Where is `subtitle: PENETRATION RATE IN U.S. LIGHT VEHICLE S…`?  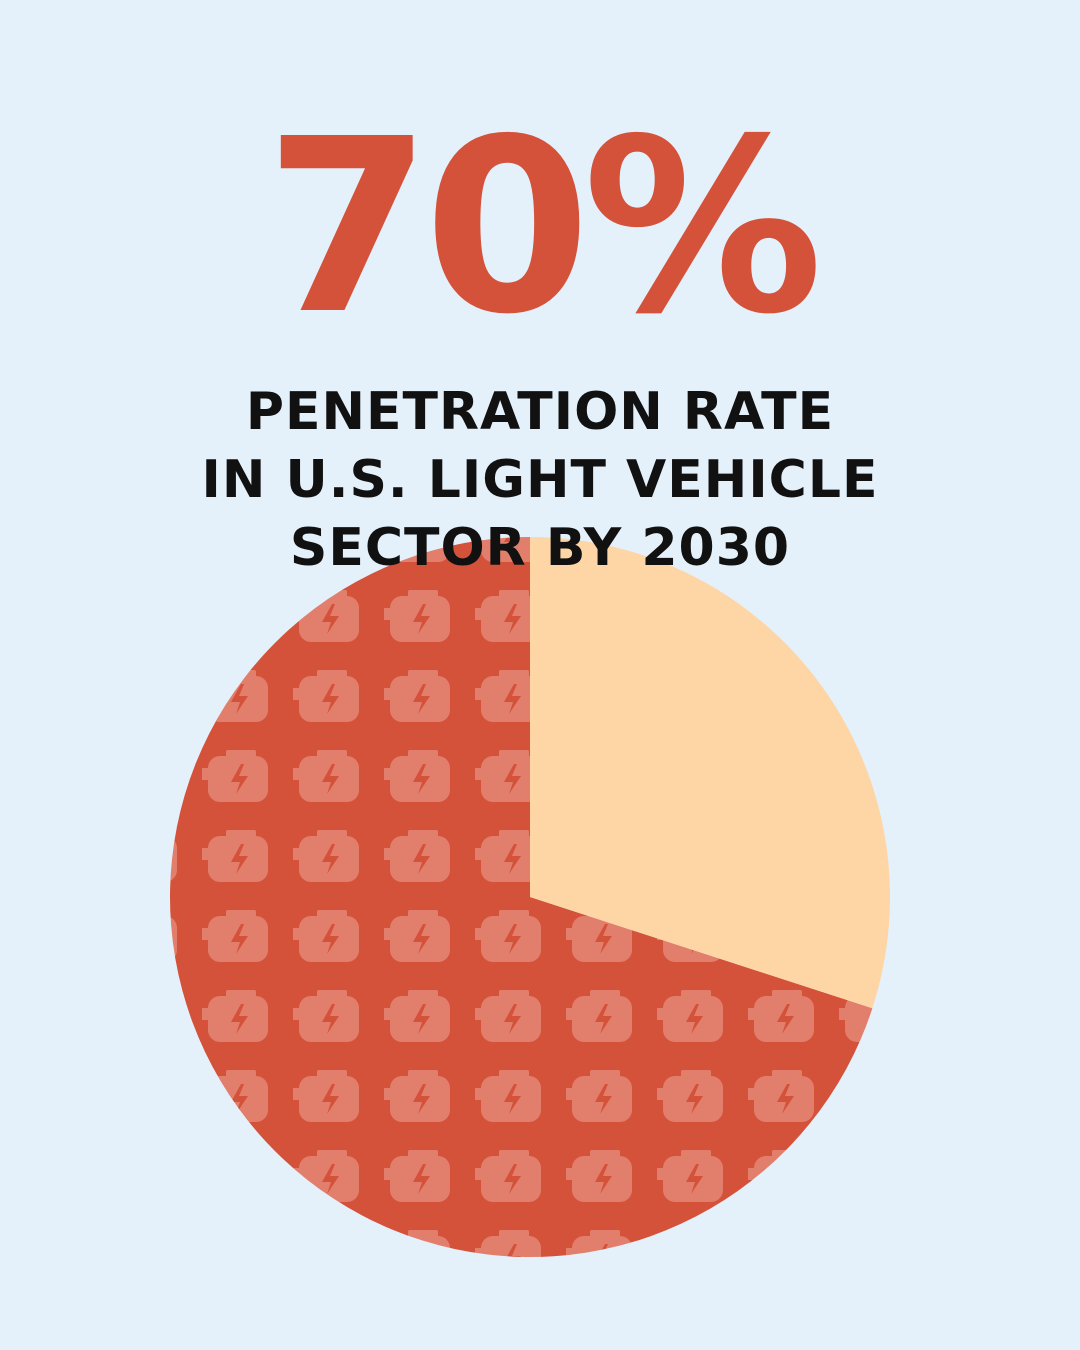
subtitle: PENETRATION RATE IN U.S. LIGHT VEHICLE S… is located at coordinates (540, 480).